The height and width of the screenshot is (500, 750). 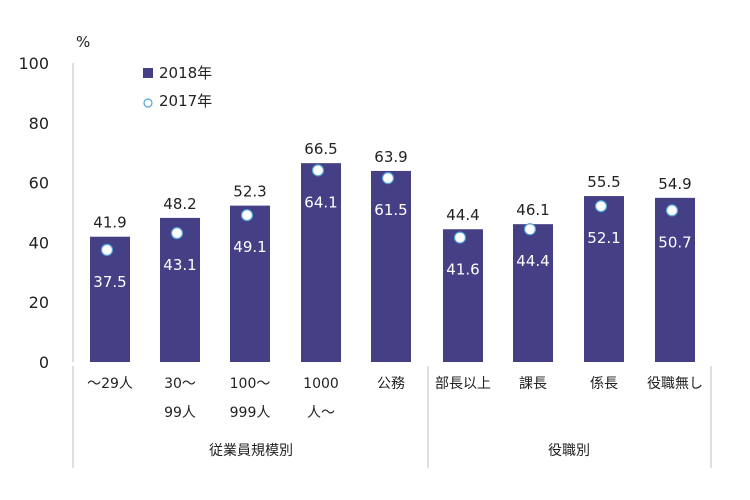 What do you see at coordinates (109, 282) in the screenshot?
I see `data-label-2017: 37.5` at bounding box center [109, 282].